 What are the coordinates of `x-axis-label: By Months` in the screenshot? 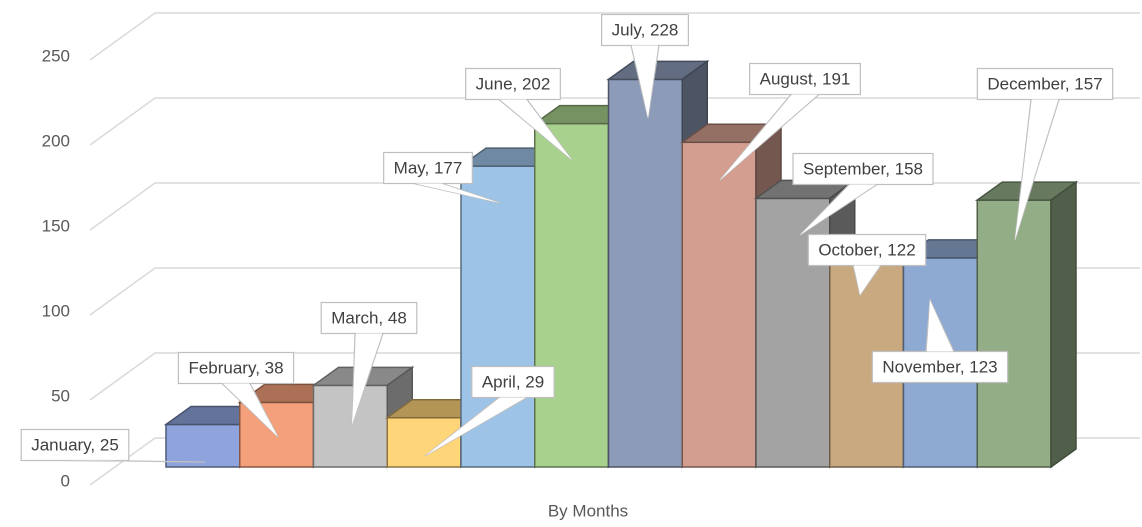 It's located at (588, 510).